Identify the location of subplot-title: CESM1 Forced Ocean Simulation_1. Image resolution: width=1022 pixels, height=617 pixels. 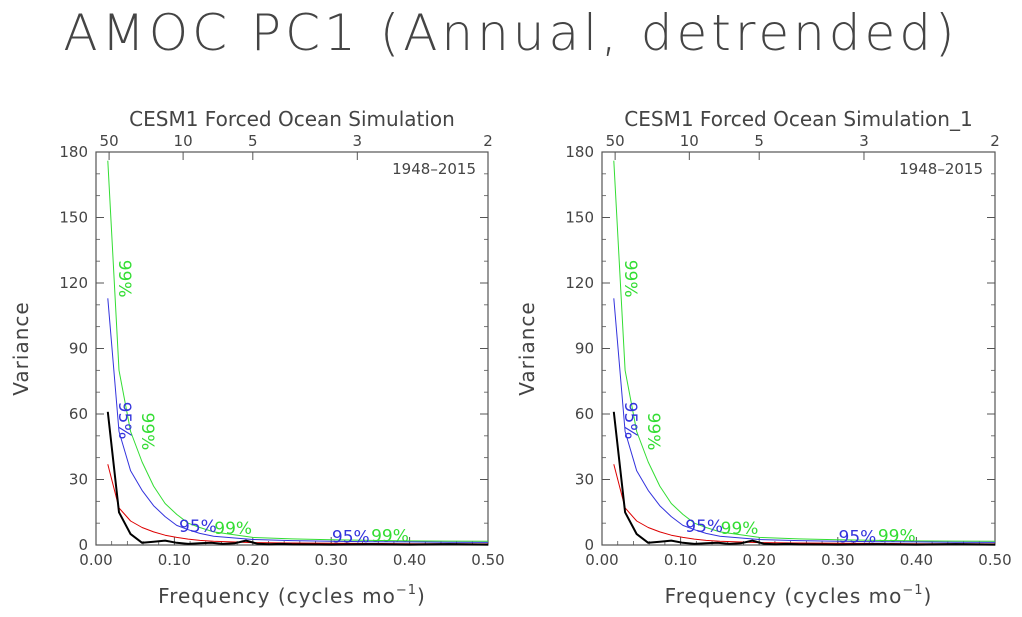
(798, 119).